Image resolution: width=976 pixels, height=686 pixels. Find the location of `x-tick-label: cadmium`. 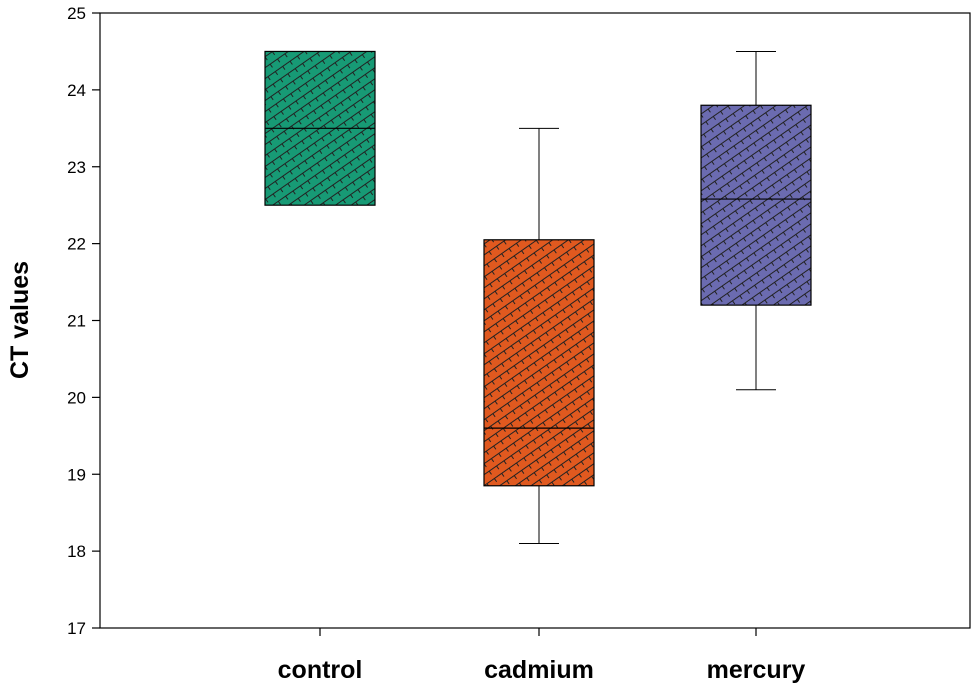

x-tick-label: cadmium is located at coordinates (539, 670).